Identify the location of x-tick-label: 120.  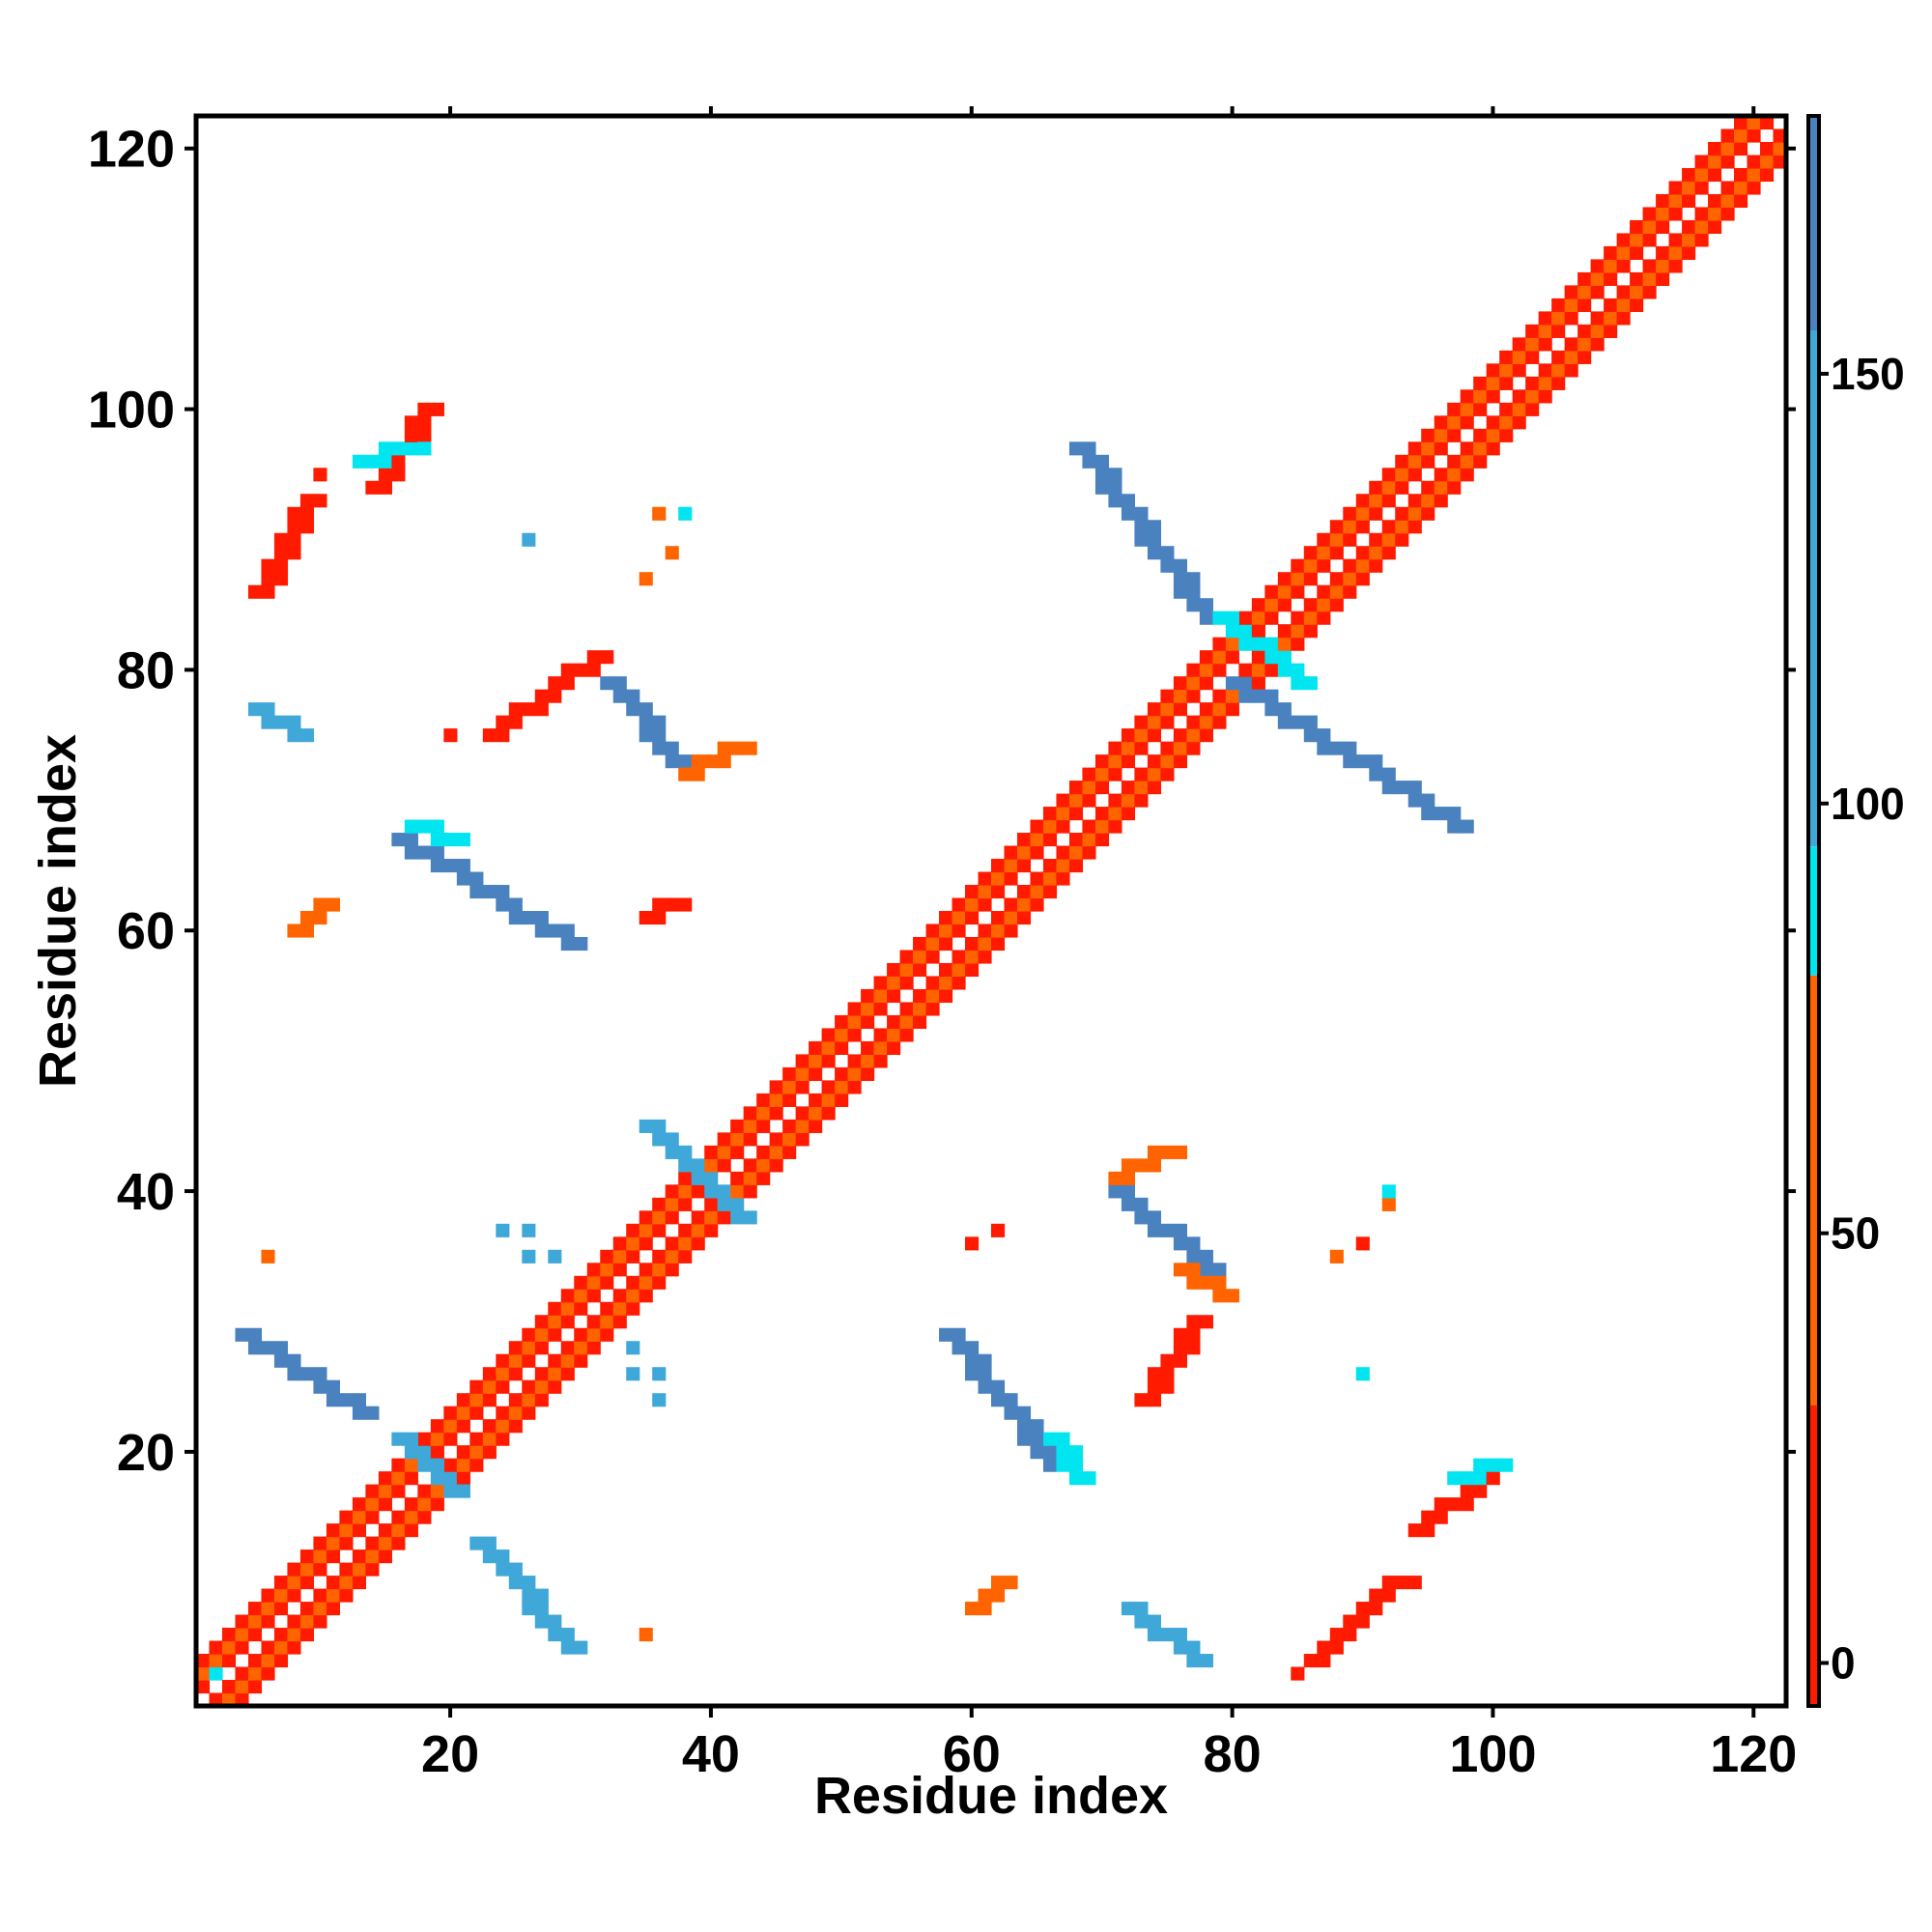
(1753, 1754).